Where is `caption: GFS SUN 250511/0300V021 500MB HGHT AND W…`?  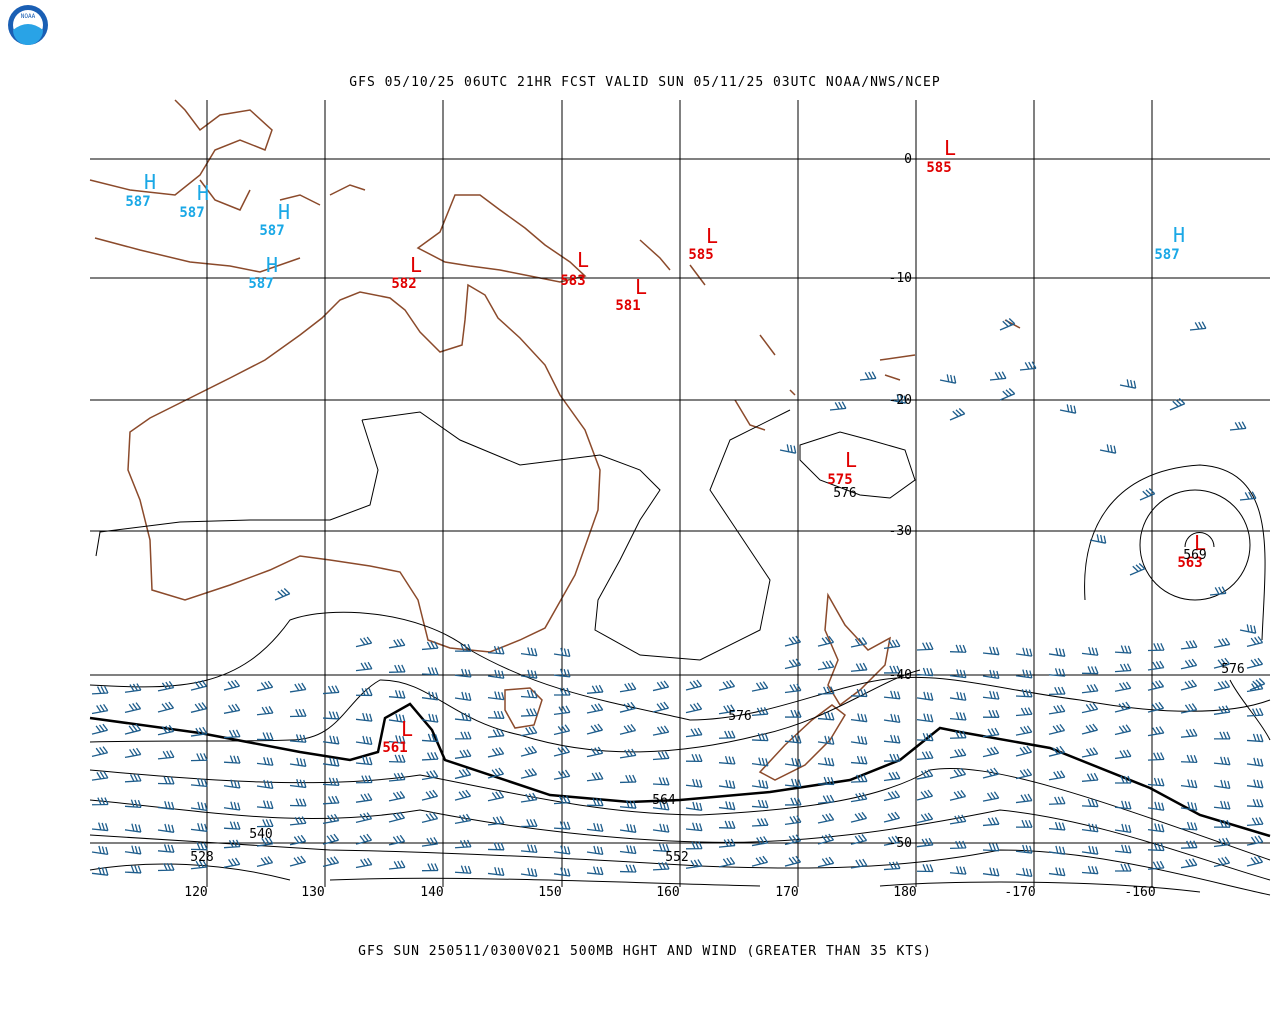
caption: GFS SUN 250511/0300V021 500MB HGHT AND W… is located at coordinates (645, 951).